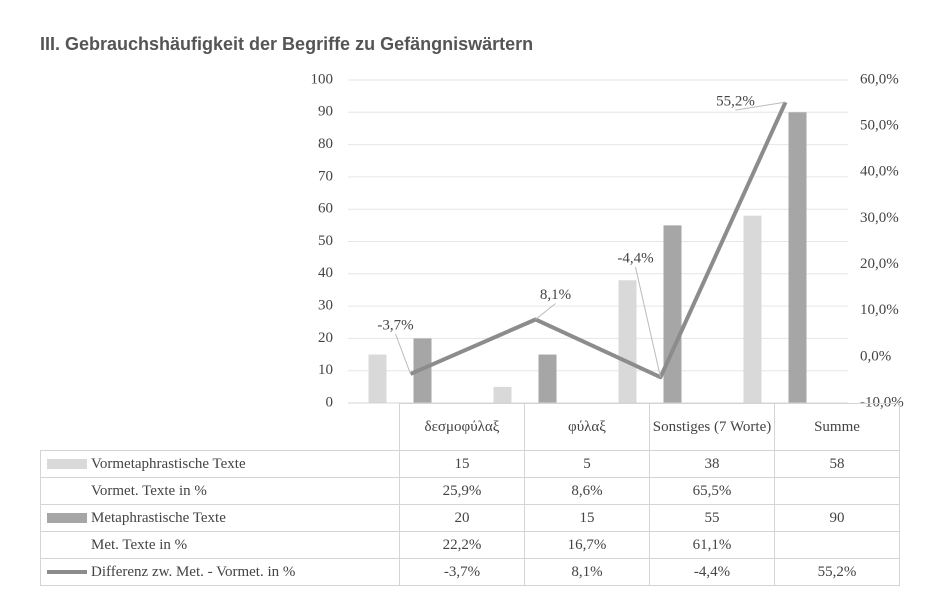 Image resolution: width=927 pixels, height=590 pixels. I want to click on y-tick-label: 100, so click(322, 79).